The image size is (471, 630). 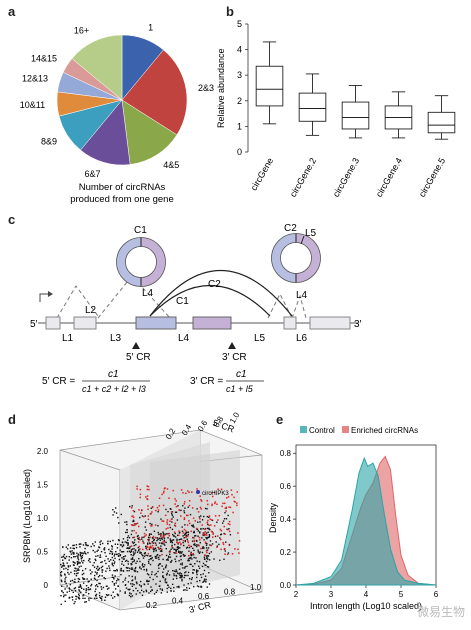 I want to click on c-eq3-num: c1, so click(x=241, y=374).